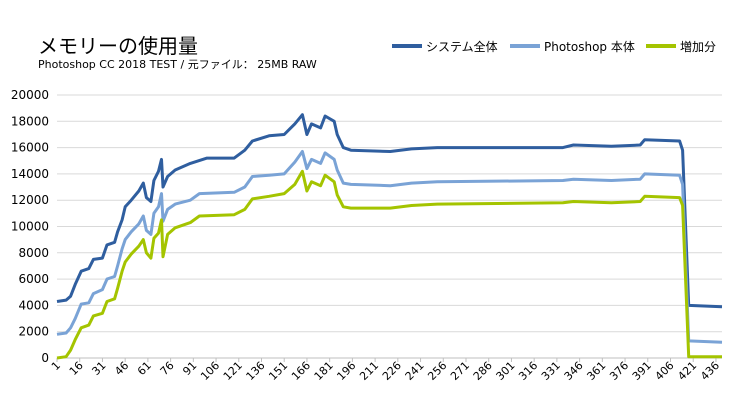 This screenshot has height=405, width=737. What do you see at coordinates (483, 371) in the screenshot?
I see `x-tick-label-286: 286` at bounding box center [483, 371].